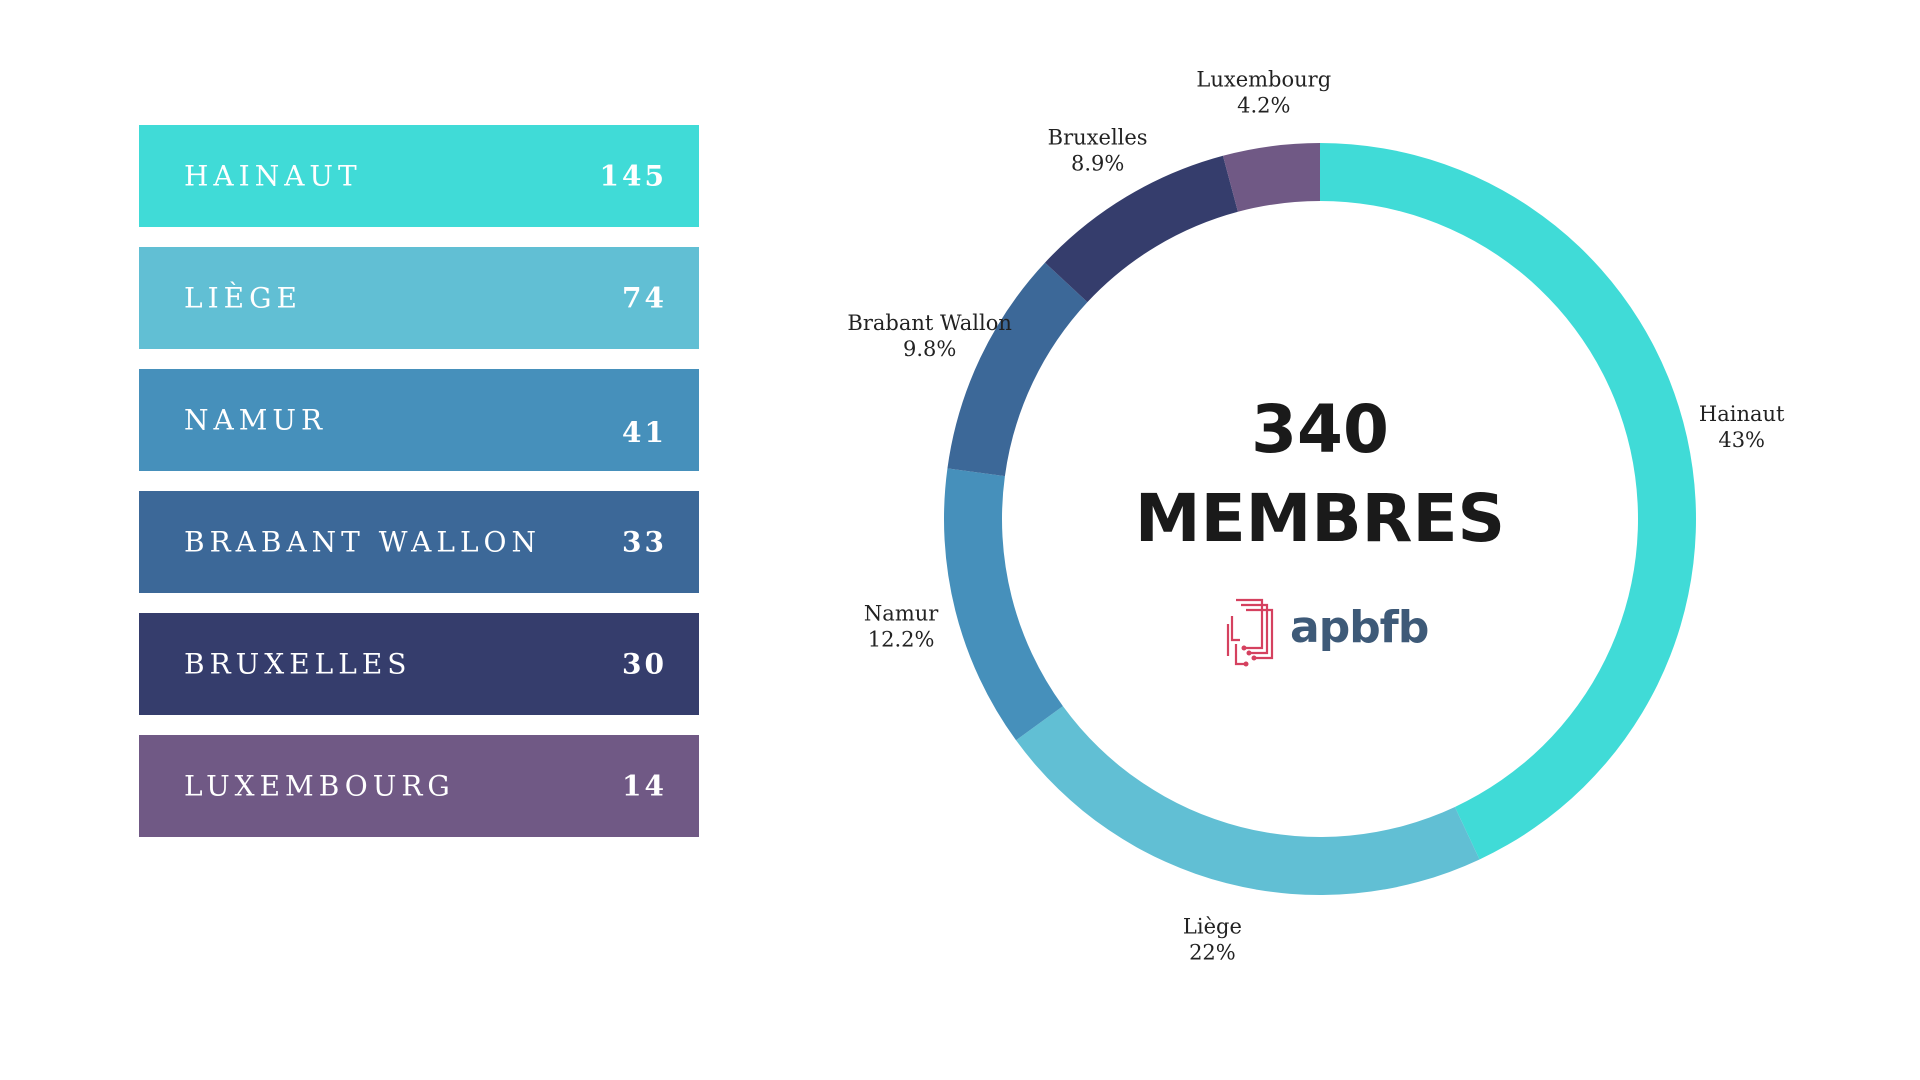 The height and width of the screenshot is (1080, 1920). What do you see at coordinates (1097, 164) in the screenshot?
I see `slice-percent: 8.9%` at bounding box center [1097, 164].